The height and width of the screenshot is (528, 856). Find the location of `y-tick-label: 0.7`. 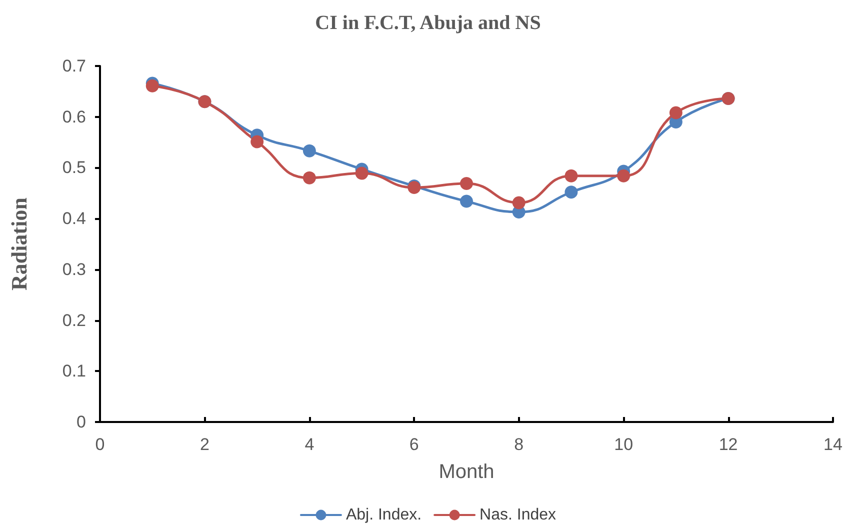

y-tick-label: 0.7 is located at coordinates (74, 66).